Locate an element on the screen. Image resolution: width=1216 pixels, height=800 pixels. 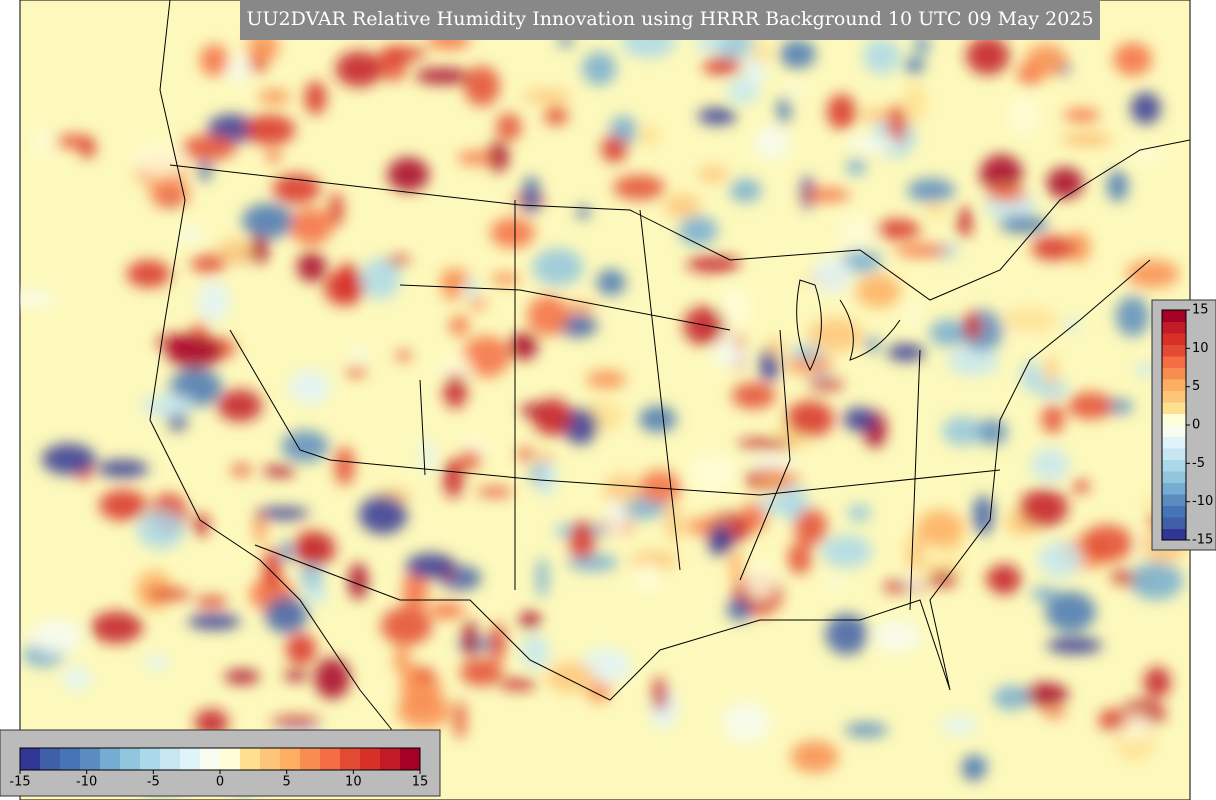
great-lakes is located at coordinates (848, 325).